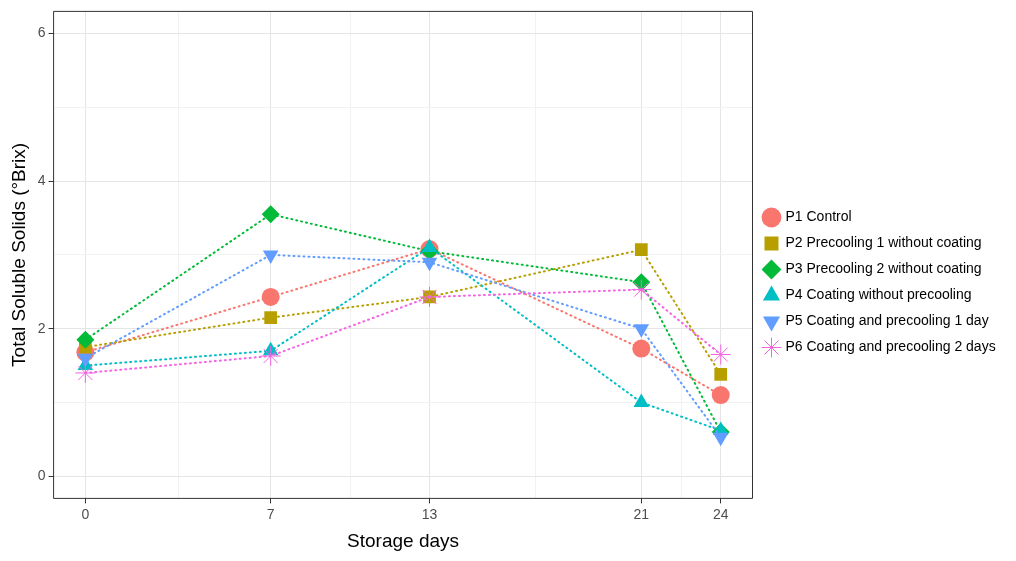 This screenshot has height=561, width=1016. What do you see at coordinates (720, 513) in the screenshot?
I see `x-tick-label: 24` at bounding box center [720, 513].